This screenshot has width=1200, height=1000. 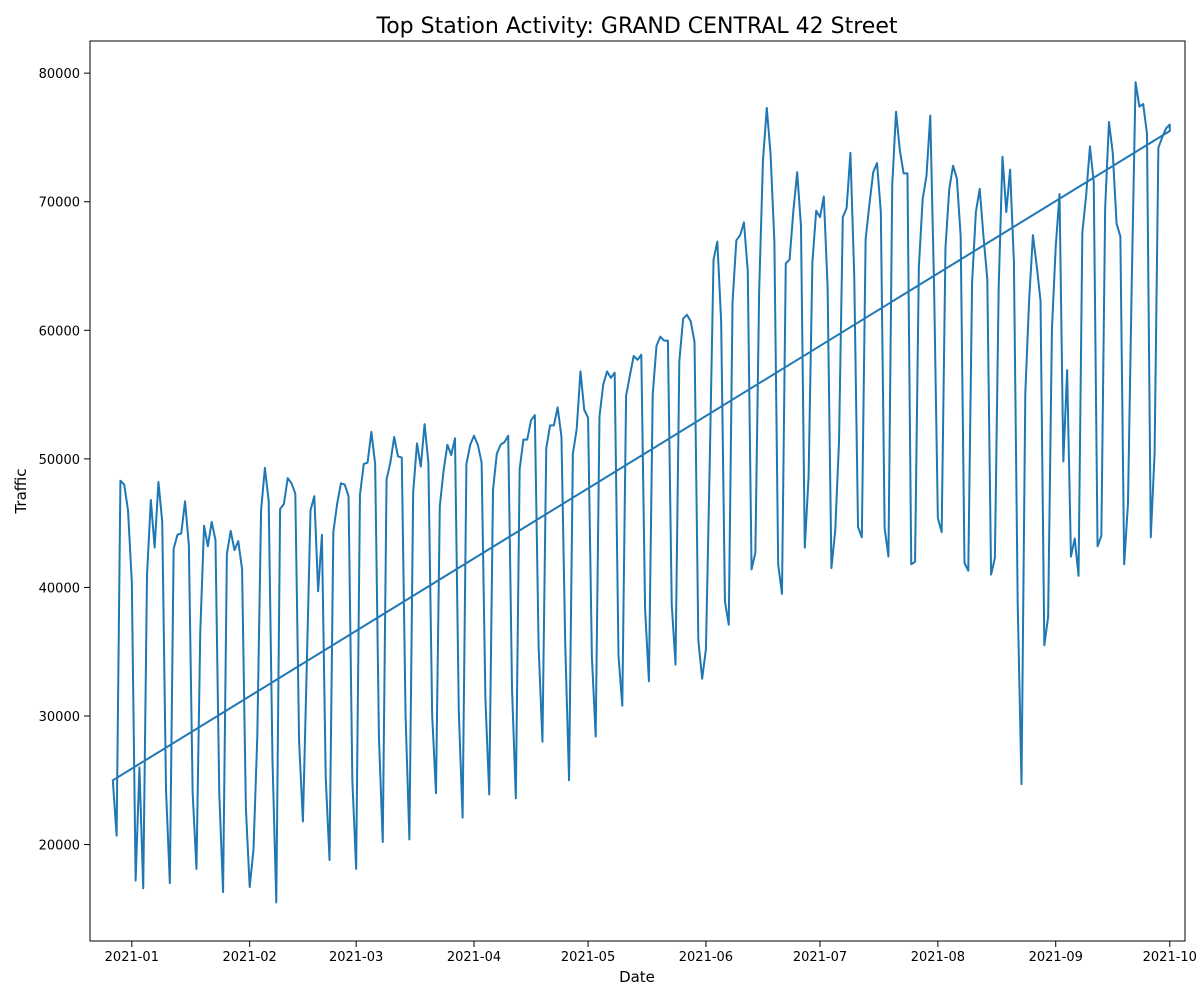 I want to click on y-tick-label: 50000, so click(x=59, y=460).